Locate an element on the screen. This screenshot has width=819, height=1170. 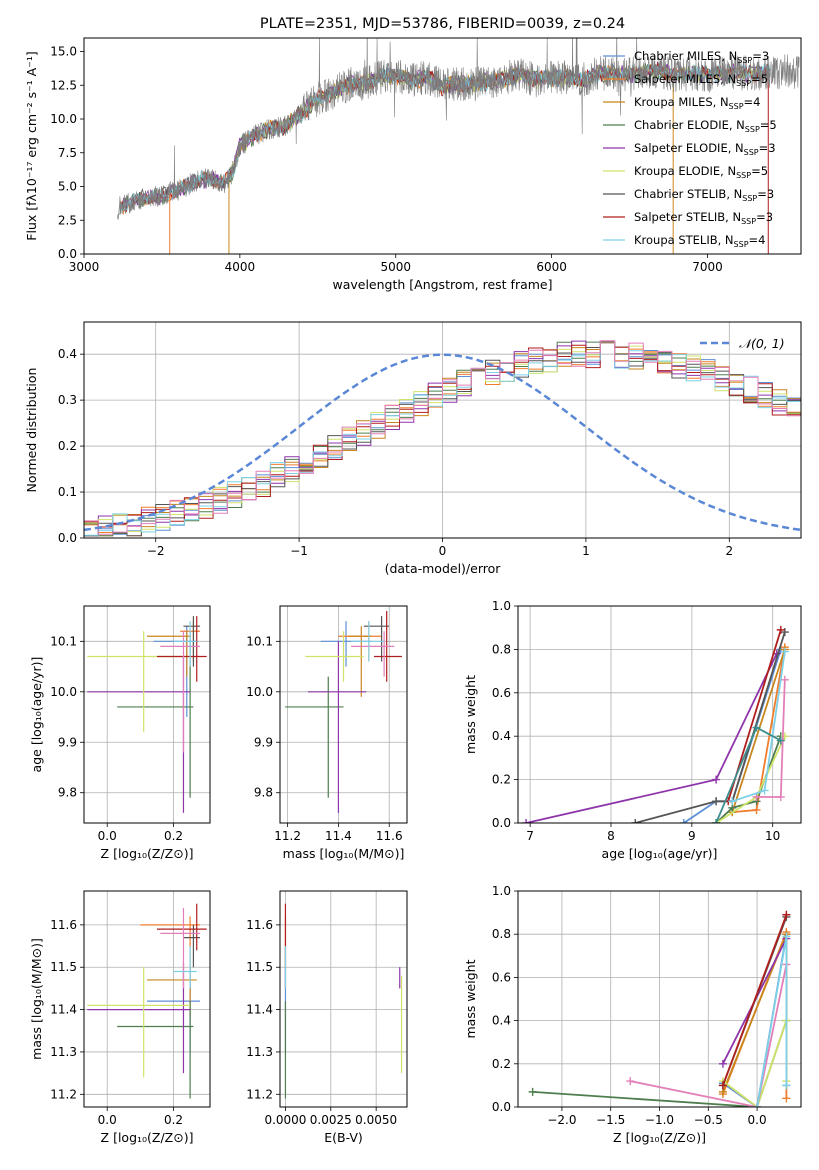
weight_vs_age-plot-area is located at coordinates (655, 724).